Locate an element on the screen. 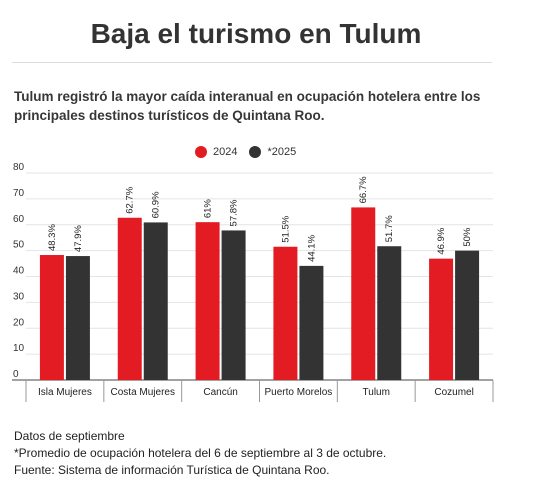 This screenshot has width=537, height=485. data-label: 47.9% is located at coordinates (78, 238).